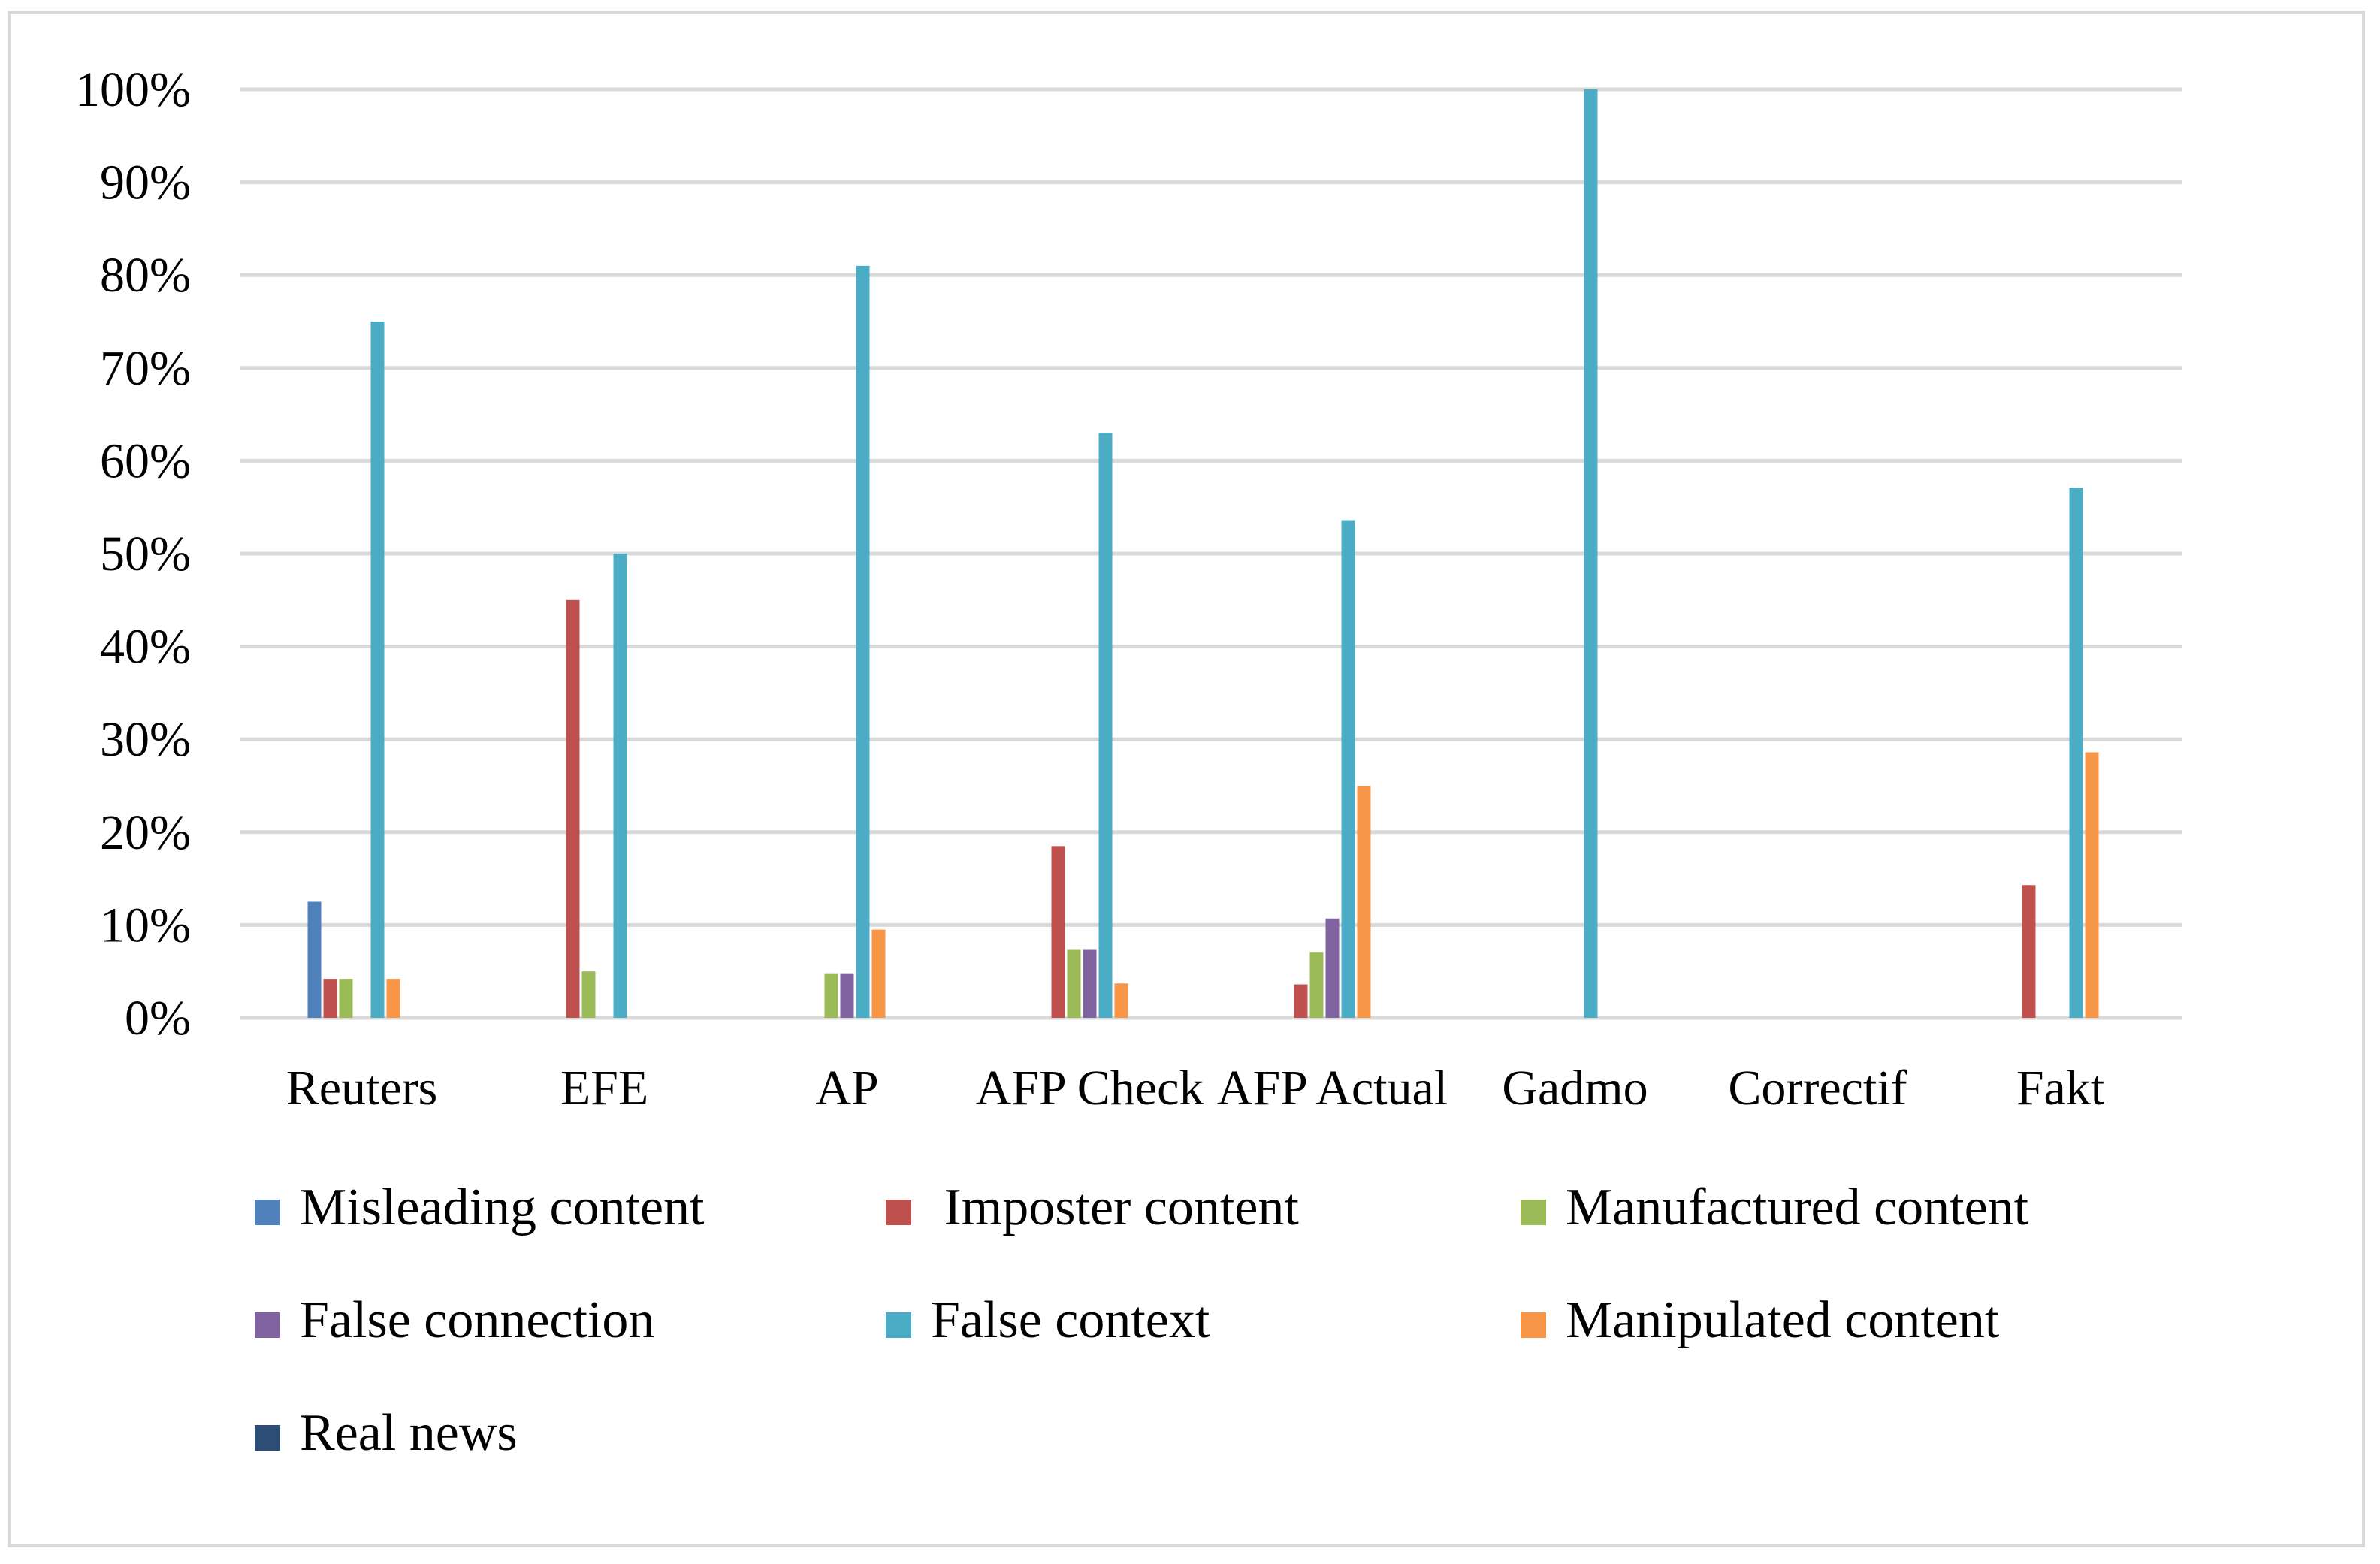  What do you see at coordinates (1798, 1208) in the screenshot?
I see `legend-label: Manufactured content` at bounding box center [1798, 1208].